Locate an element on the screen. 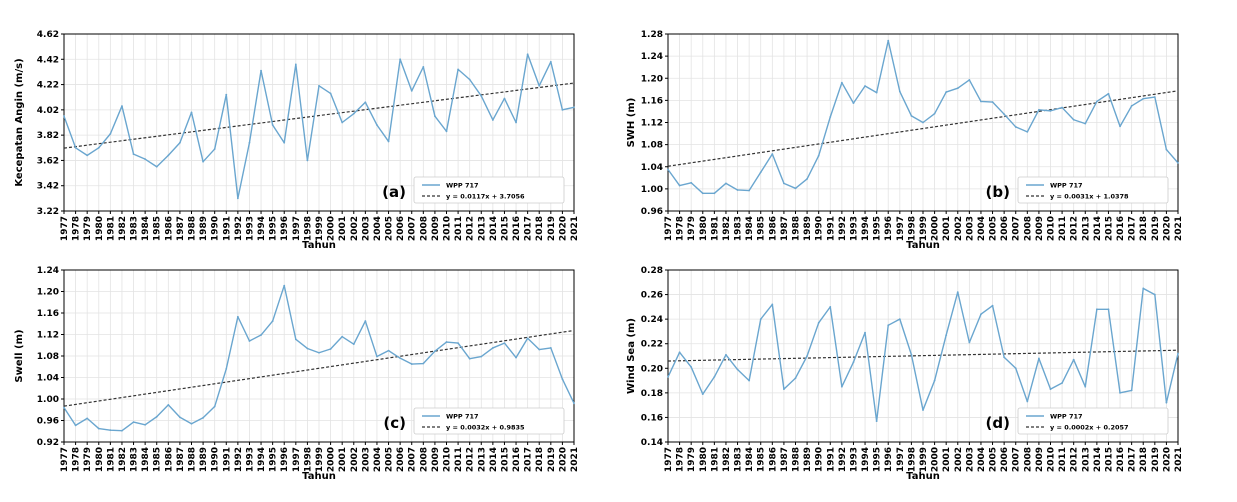 The image size is (1237, 502). x-tick-label: 2005 is located at coordinates (994, 228).